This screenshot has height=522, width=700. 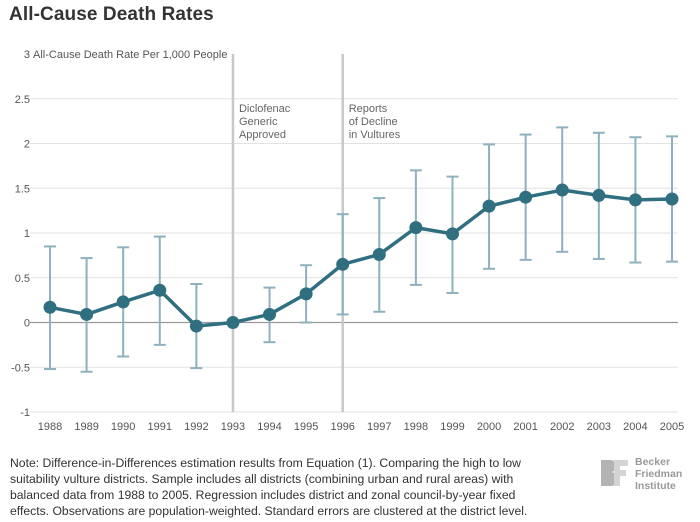 What do you see at coordinates (562, 427) in the screenshot?
I see `x-tick-label: 2002` at bounding box center [562, 427].